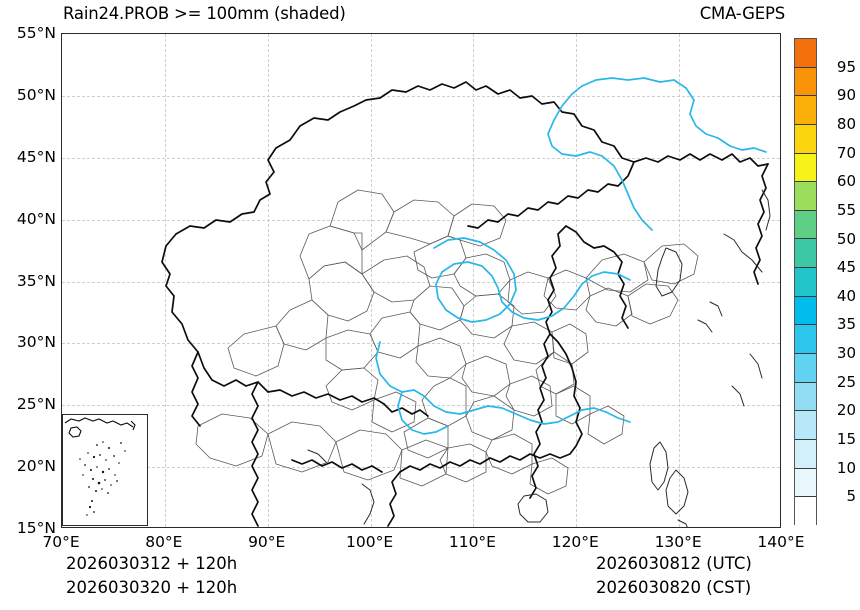 The width and height of the screenshot is (860, 610). I want to click on colorbar, so click(805, 282).